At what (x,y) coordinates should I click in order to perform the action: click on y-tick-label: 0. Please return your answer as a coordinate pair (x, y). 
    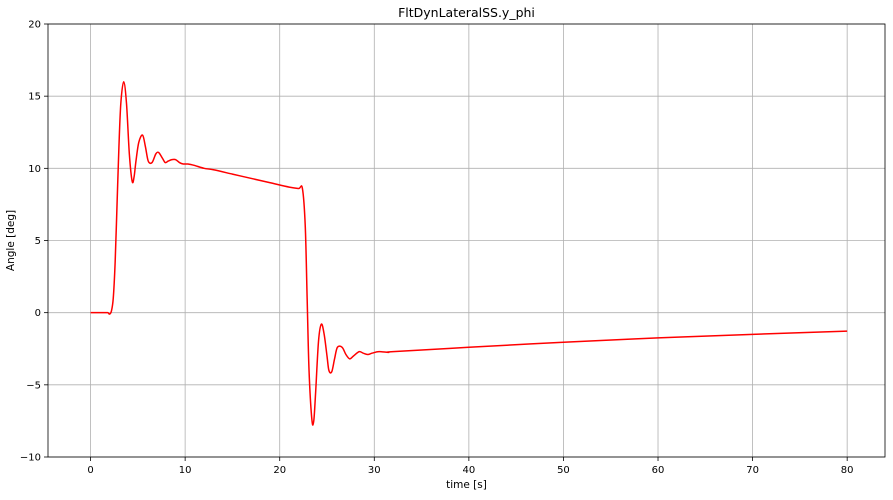
    Looking at the image, I should click on (38, 313).